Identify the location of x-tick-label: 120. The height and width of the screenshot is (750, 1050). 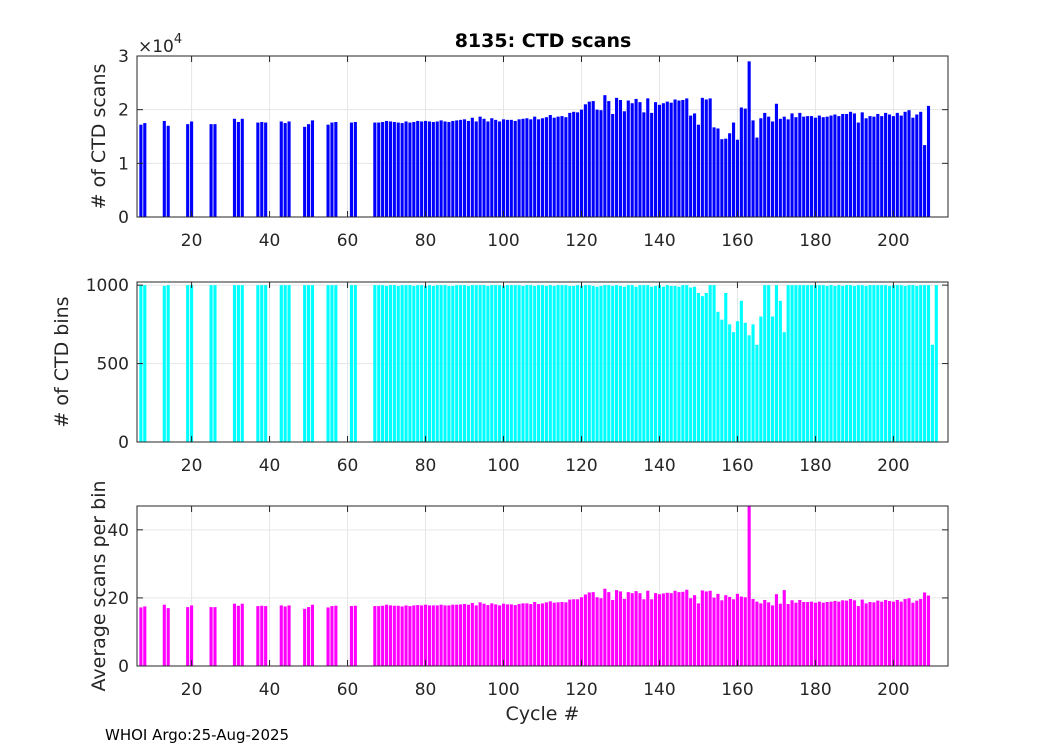
(581, 690).